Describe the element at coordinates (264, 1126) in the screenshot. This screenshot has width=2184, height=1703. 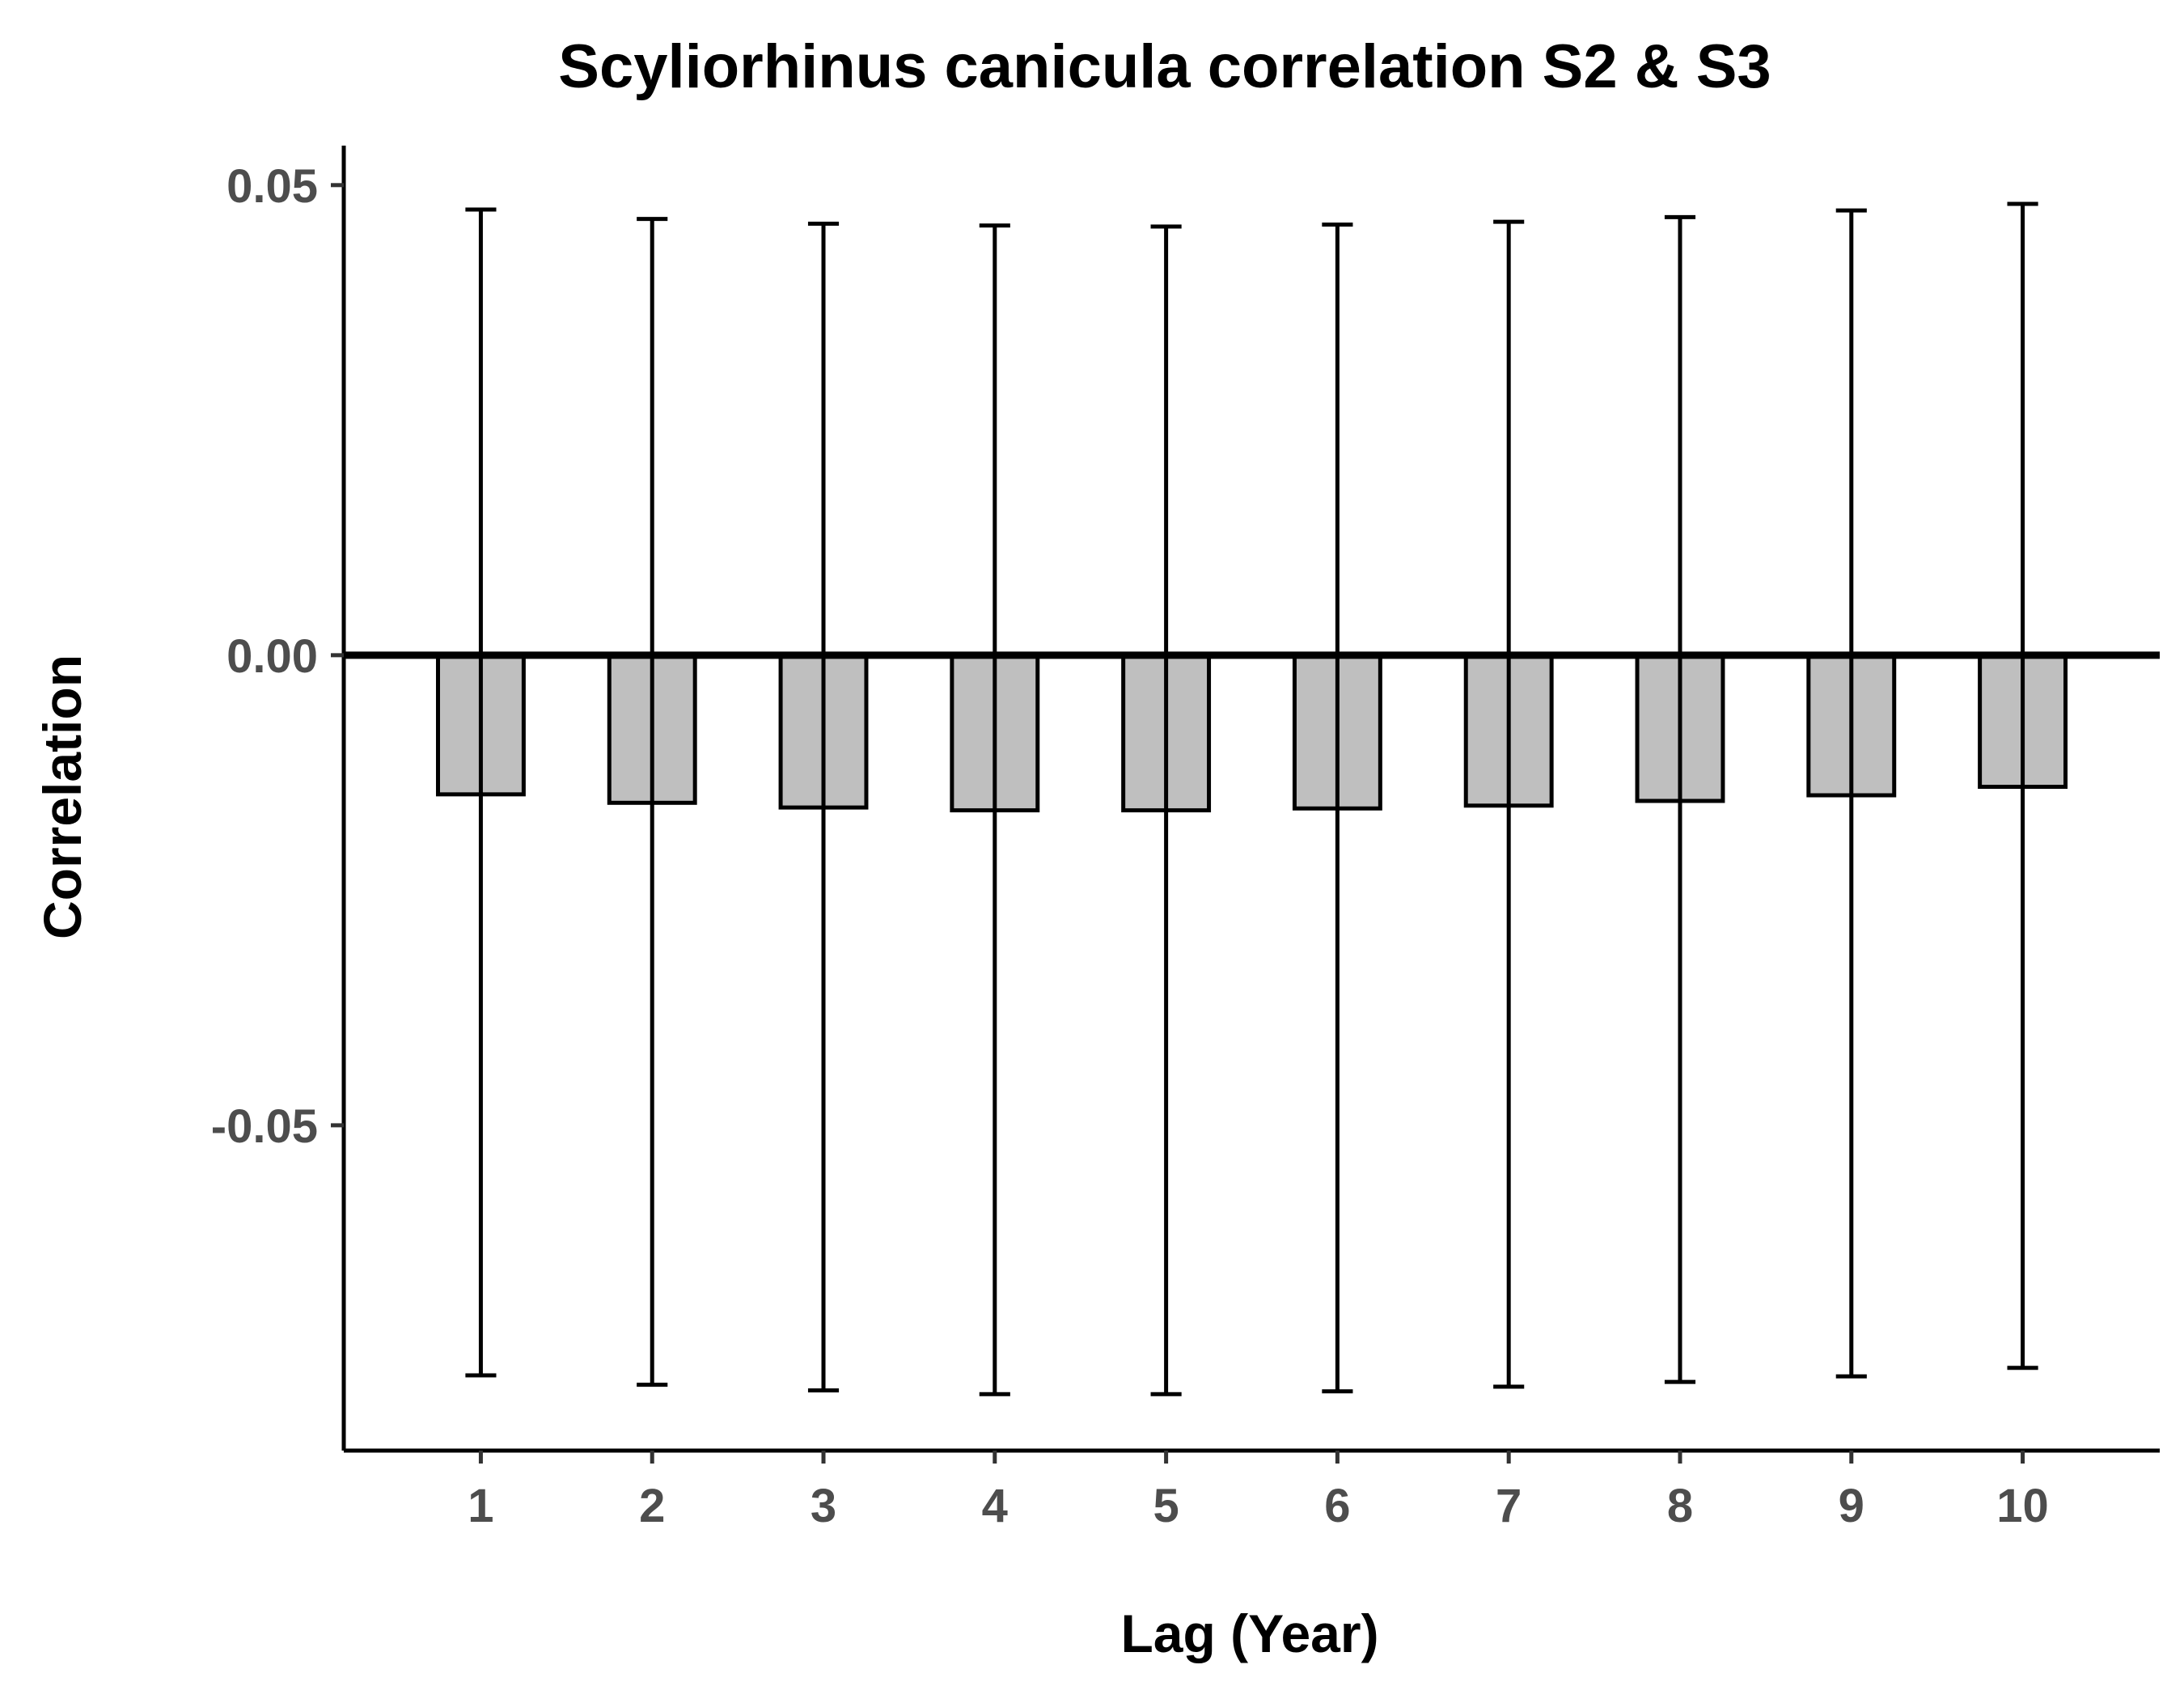
I see `y-tick-label: -0.05` at that location.